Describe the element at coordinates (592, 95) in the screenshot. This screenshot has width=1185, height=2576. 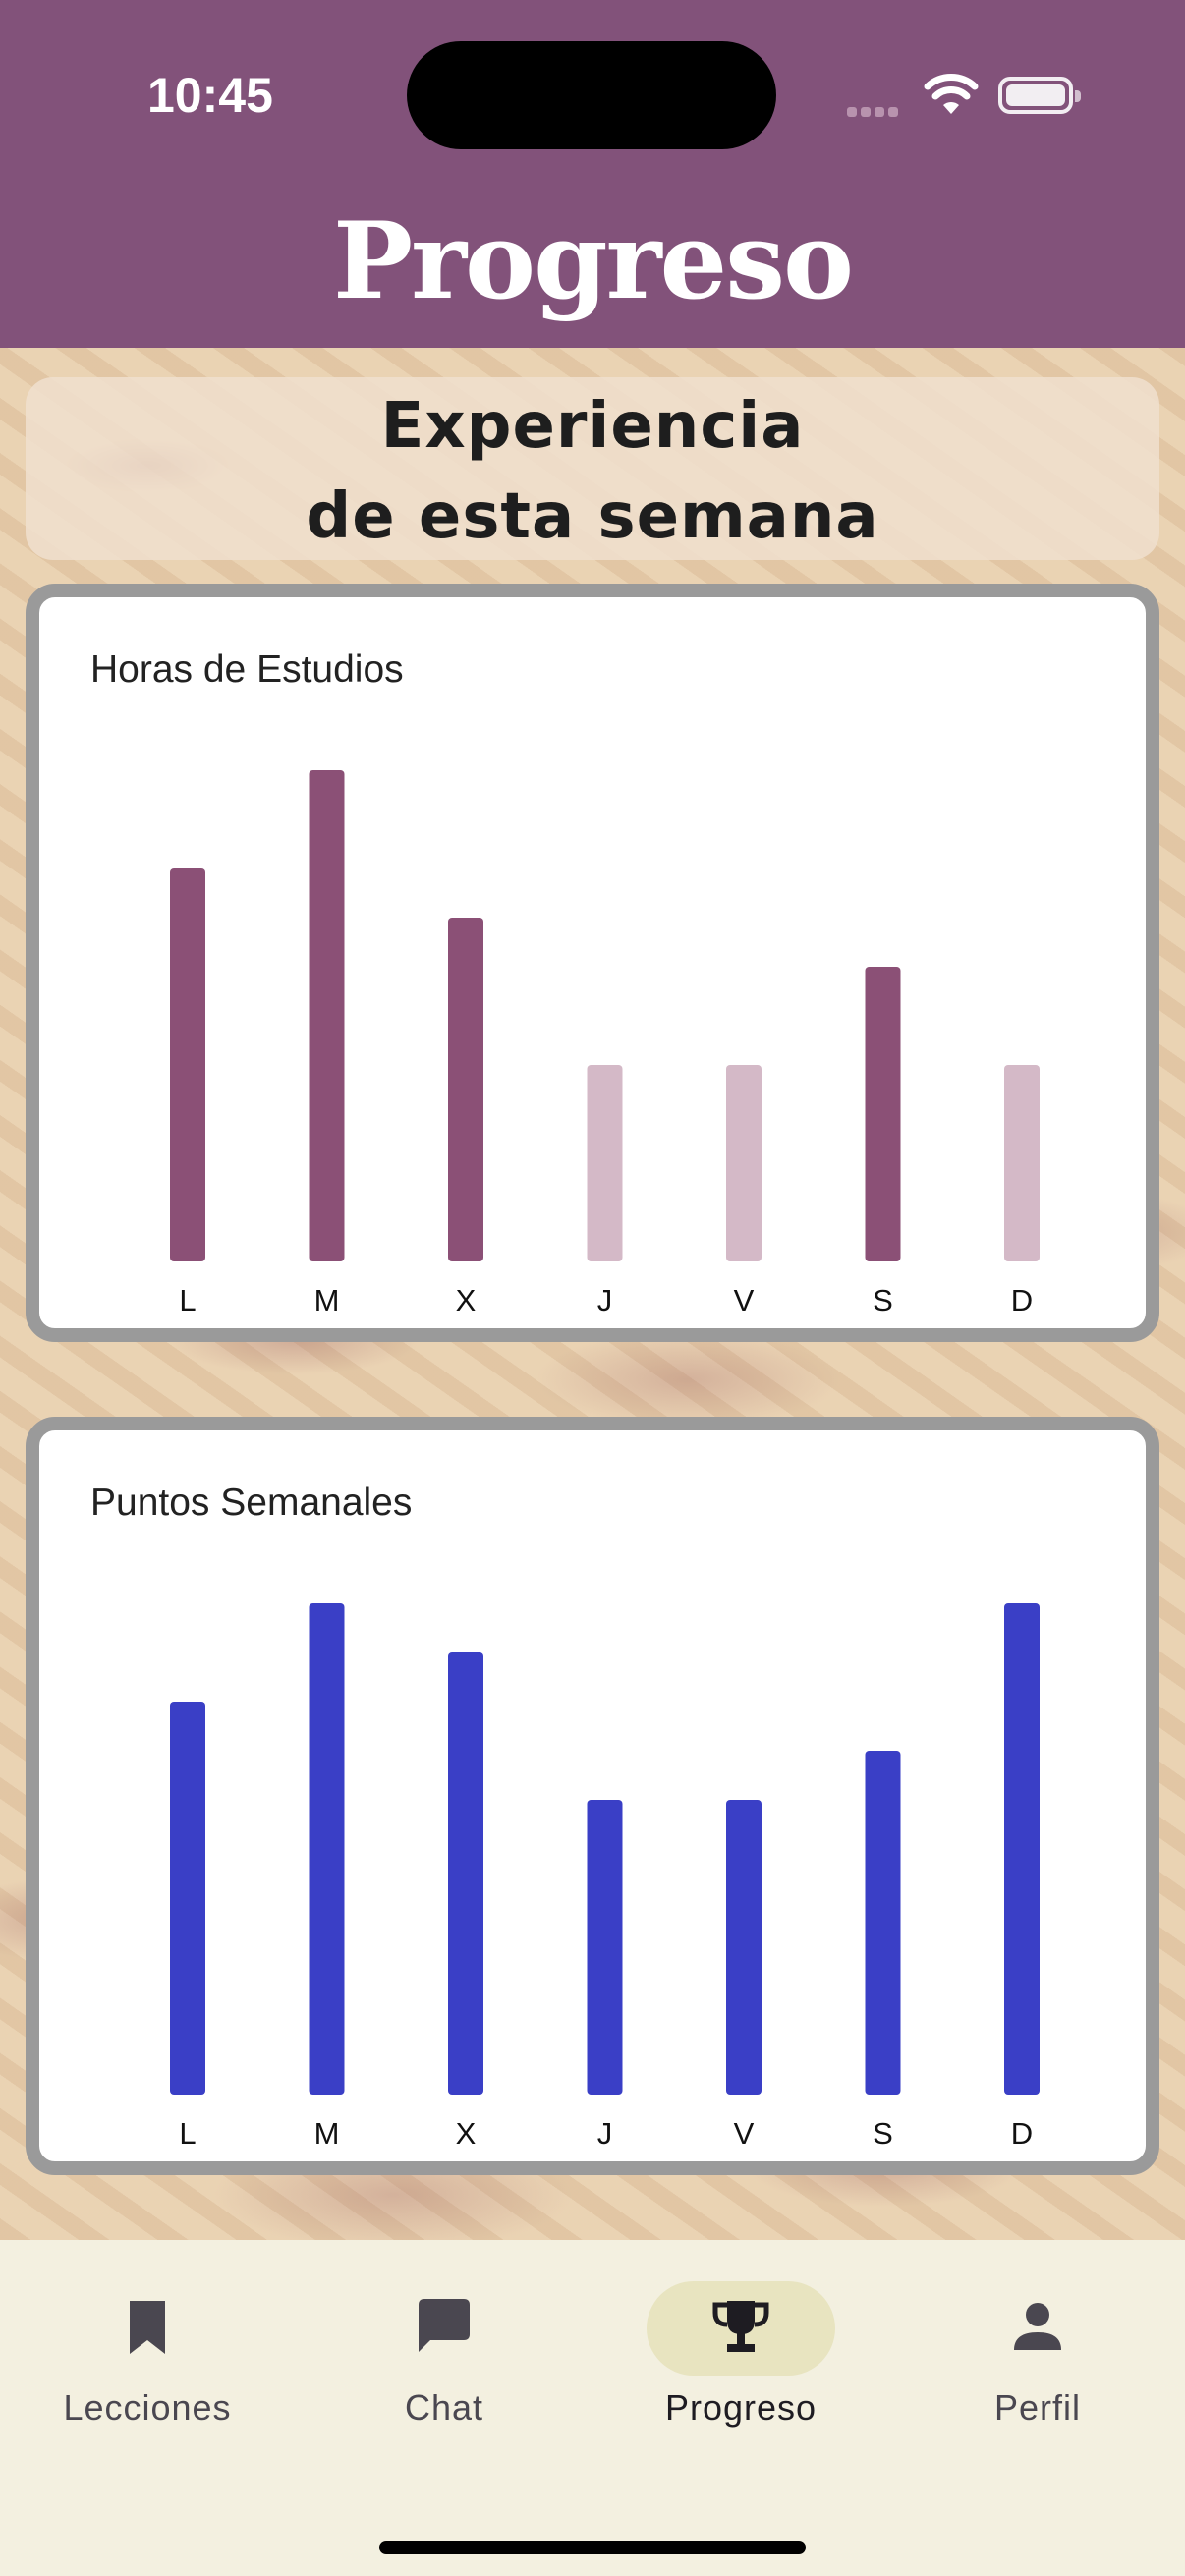
I see `dynamic-island` at that location.